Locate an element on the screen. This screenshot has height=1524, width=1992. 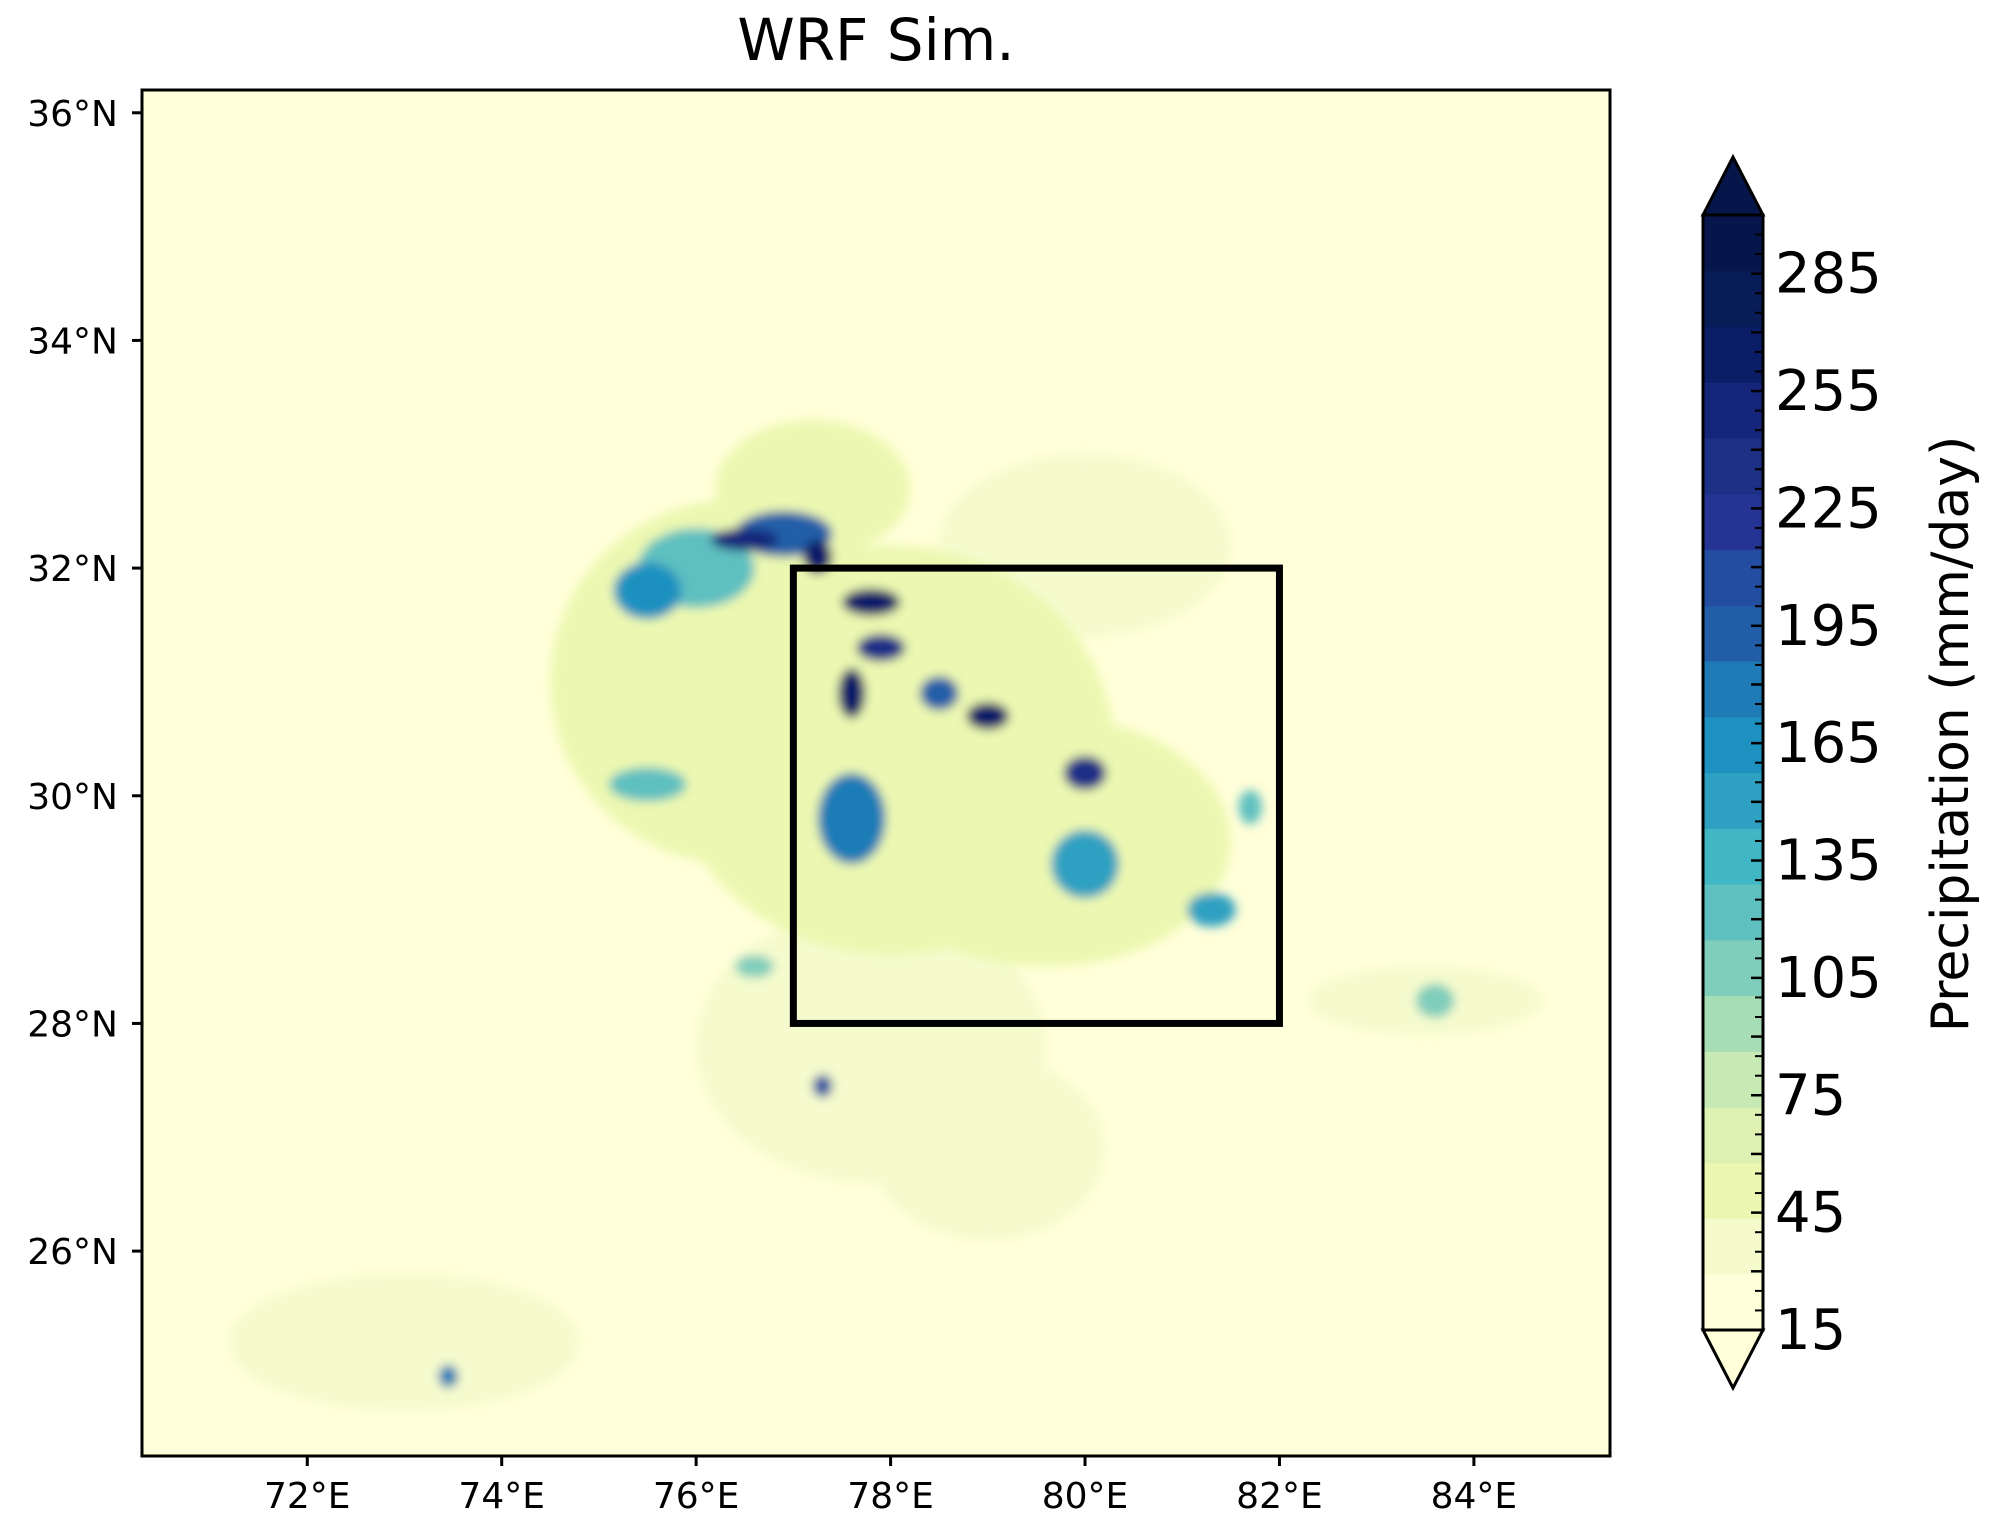
latitude-axis: 36°N 34°N 32°N 30°N 28°N 26°N is located at coordinates (84, 683).